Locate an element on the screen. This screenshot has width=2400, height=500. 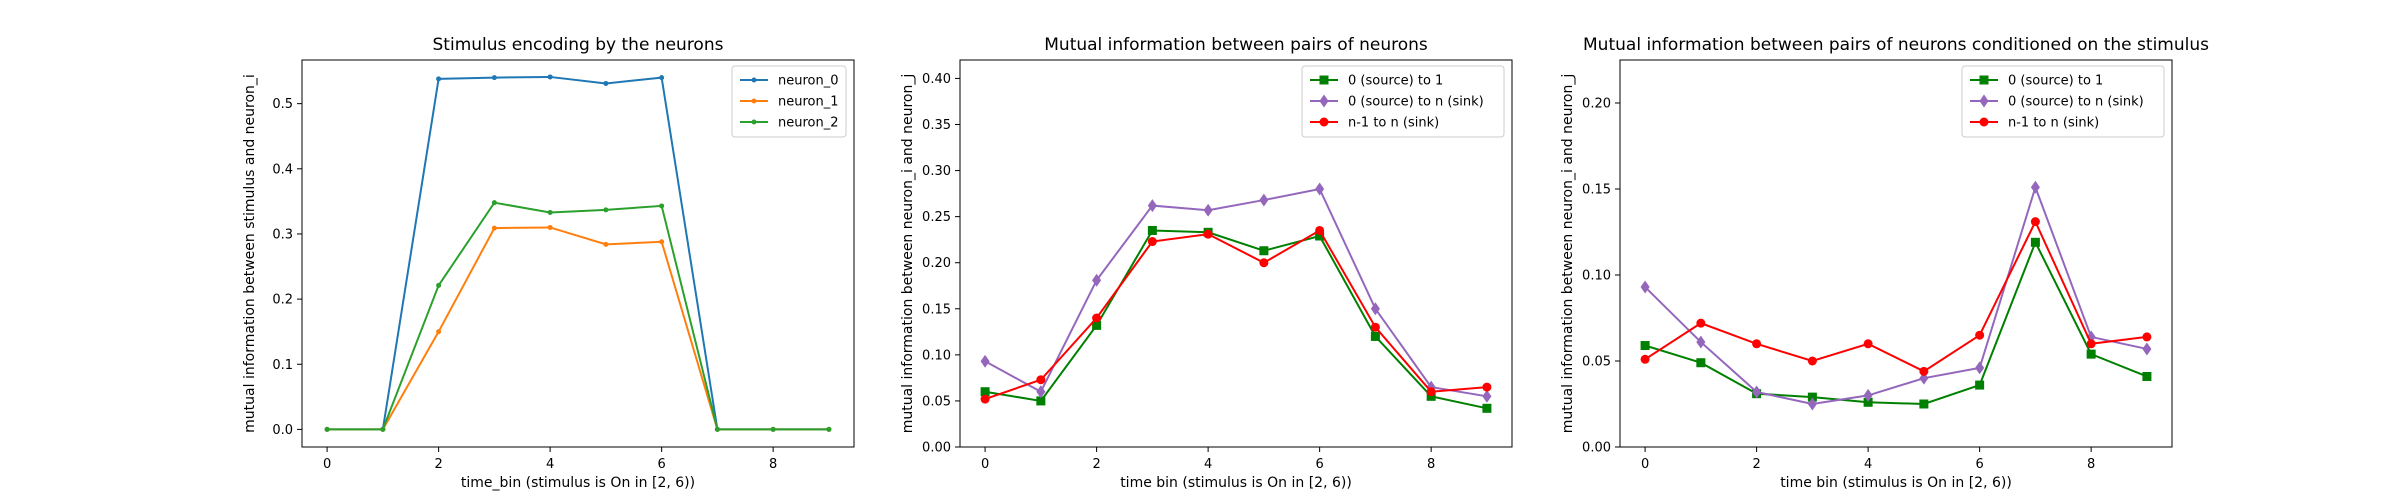
legend-label: neuron_1 is located at coordinates (808, 102).